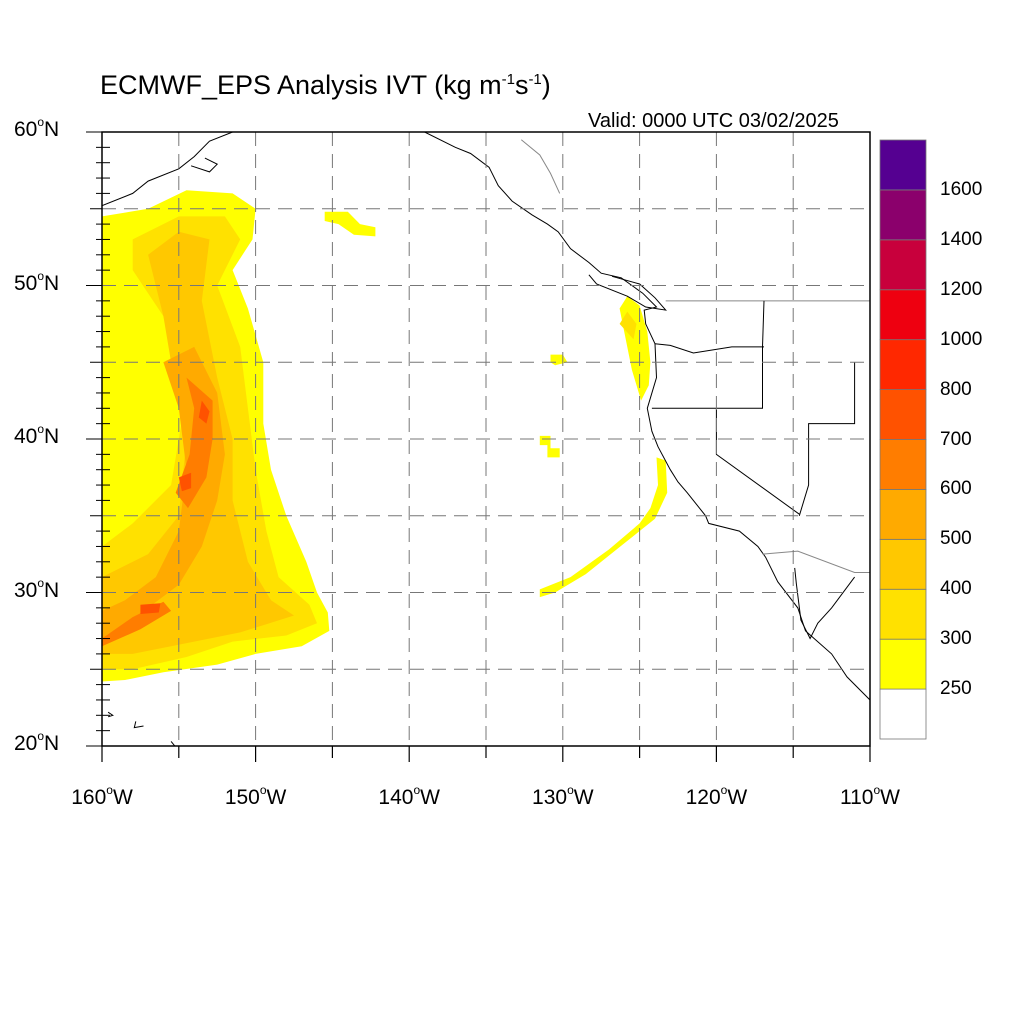 This screenshot has width=1024, height=1024. I want to click on colorbar-label: 1400, so click(961, 239).